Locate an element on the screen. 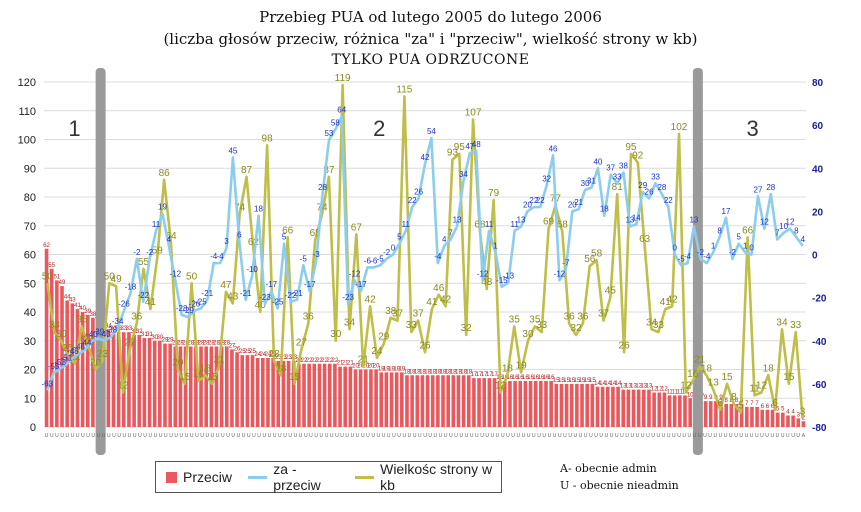  size-value-label: 34 is located at coordinates (782, 322).